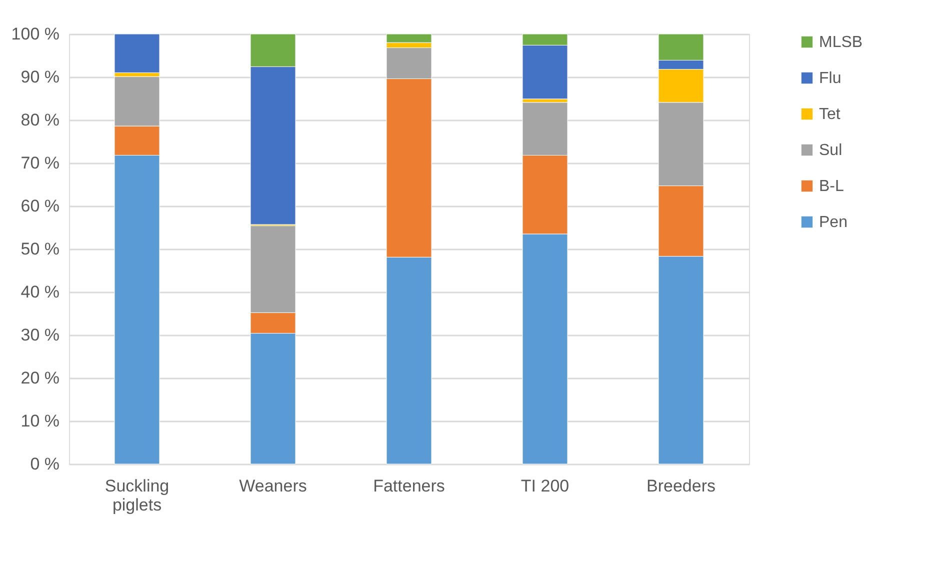 This screenshot has width=949, height=579. What do you see at coordinates (841, 42) in the screenshot?
I see `legend-label: MLSB` at bounding box center [841, 42].